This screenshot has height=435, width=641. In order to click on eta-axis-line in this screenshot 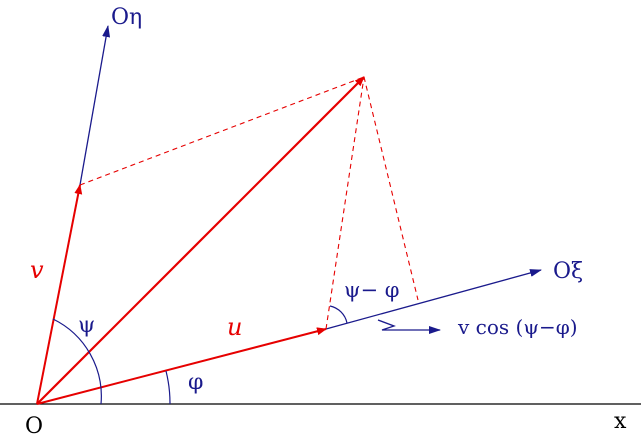, I will do `click(95, 105)`.